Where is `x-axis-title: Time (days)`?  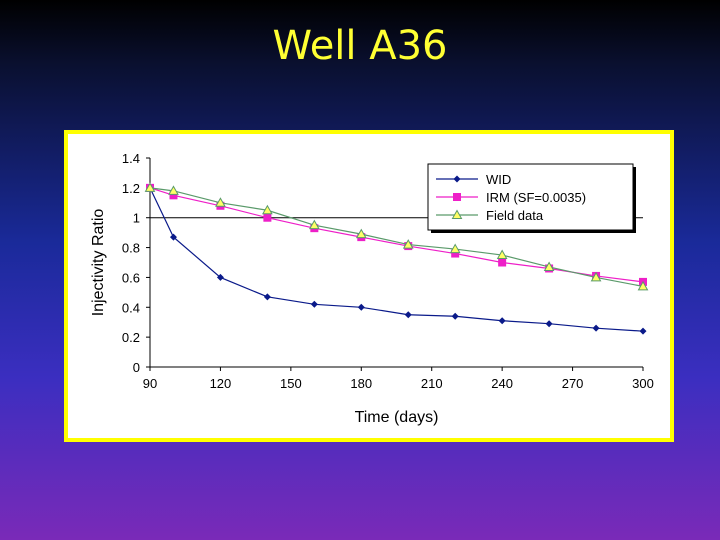 x-axis-title: Time (days) is located at coordinates (397, 417).